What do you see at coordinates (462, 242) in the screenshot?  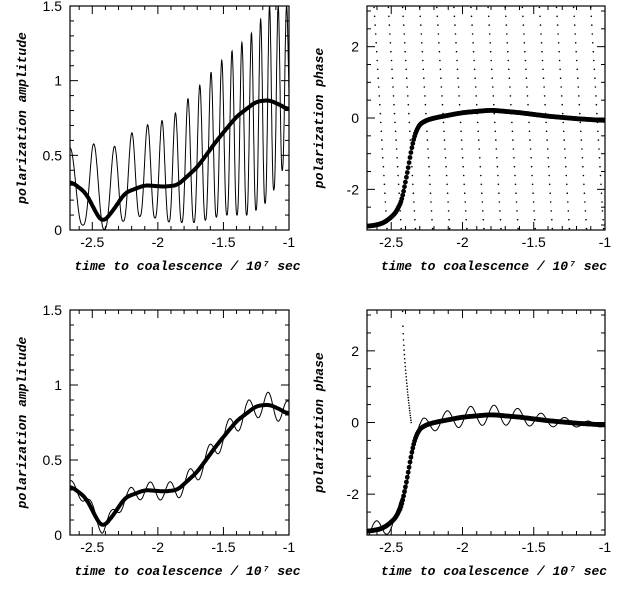 I see `x-tick-label: -2` at bounding box center [462, 242].